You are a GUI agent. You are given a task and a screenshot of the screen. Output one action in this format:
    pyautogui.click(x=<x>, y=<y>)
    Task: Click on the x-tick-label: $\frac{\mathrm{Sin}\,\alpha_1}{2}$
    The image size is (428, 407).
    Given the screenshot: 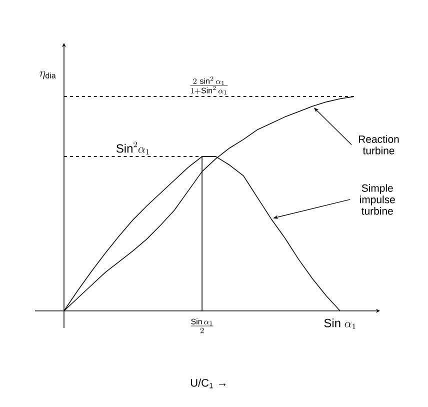 What is the action you would take?
    pyautogui.click(x=202, y=326)
    